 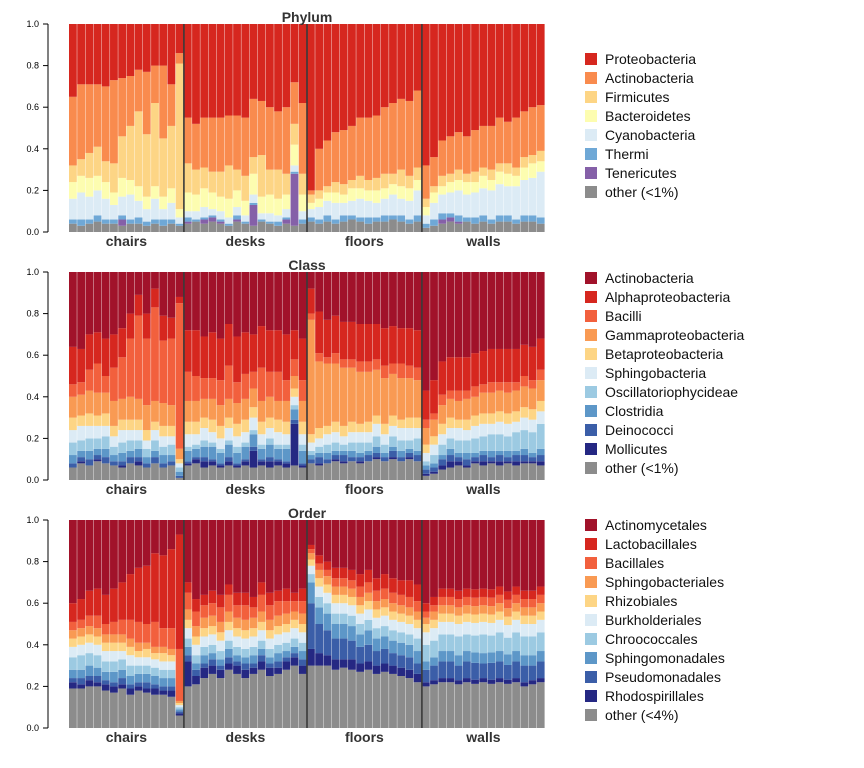 What do you see at coordinates (639, 430) in the screenshot?
I see `legend-label: Deinococci` at bounding box center [639, 430].